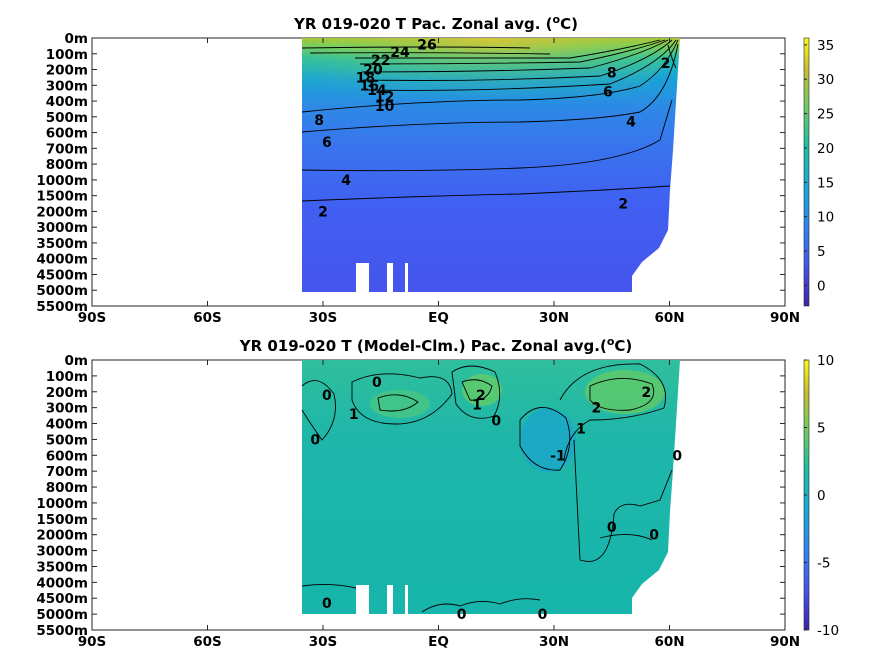  Describe the element at coordinates (818, 172) in the screenshot. I see `colorbar: 0 5 10 15 20 25 30 35` at that location.